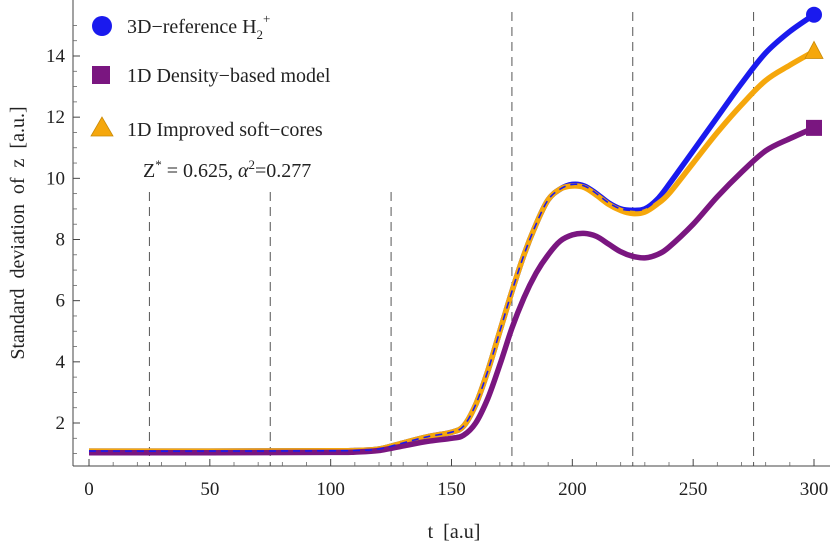  Describe the element at coordinates (61, 362) in the screenshot. I see `y-tick-label-4: 4` at that location.